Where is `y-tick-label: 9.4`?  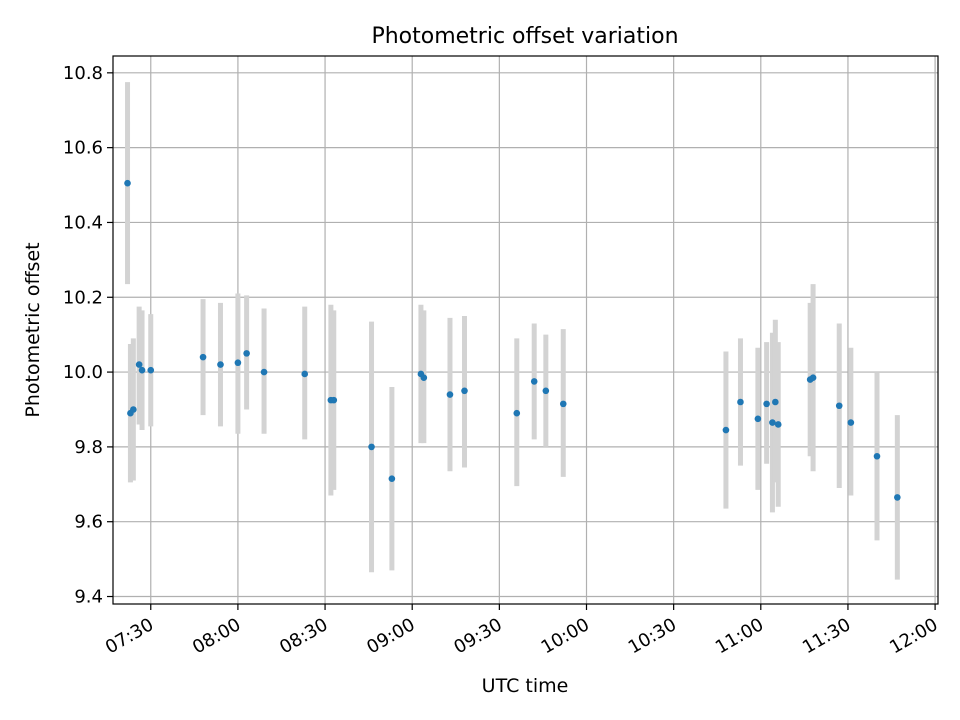
y-tick-label: 9.4 is located at coordinates (88, 597).